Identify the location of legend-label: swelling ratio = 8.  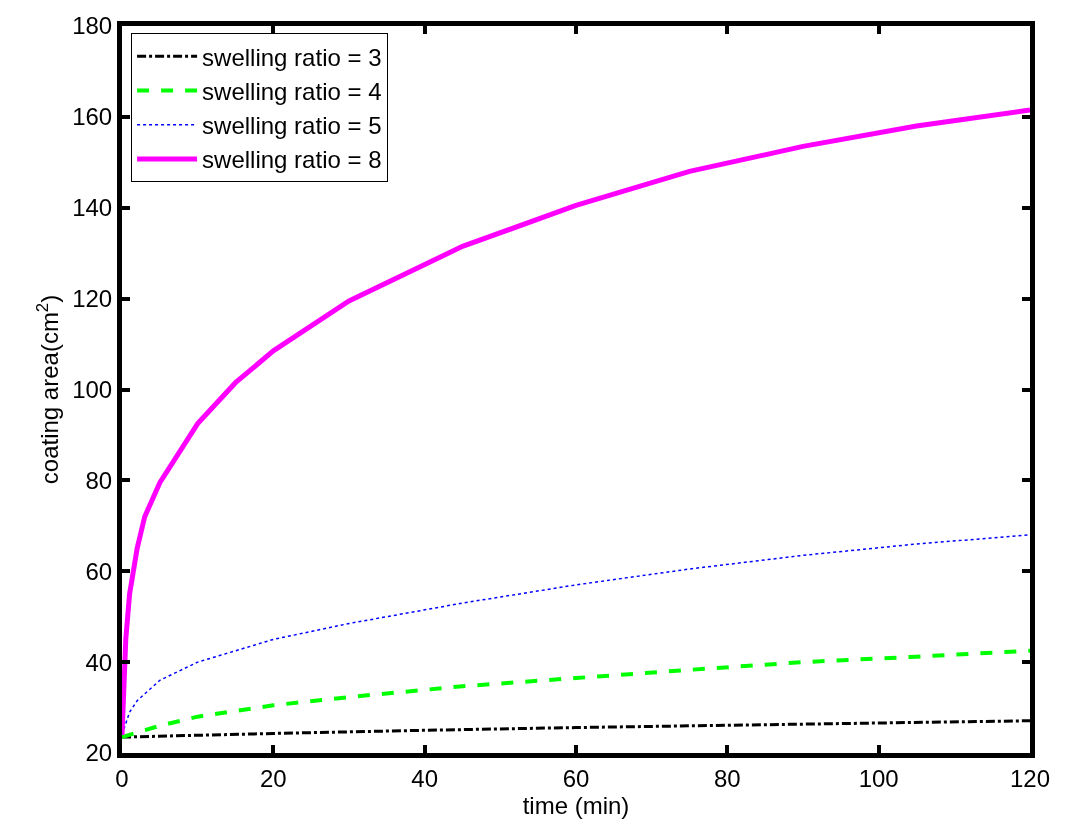
(292, 160).